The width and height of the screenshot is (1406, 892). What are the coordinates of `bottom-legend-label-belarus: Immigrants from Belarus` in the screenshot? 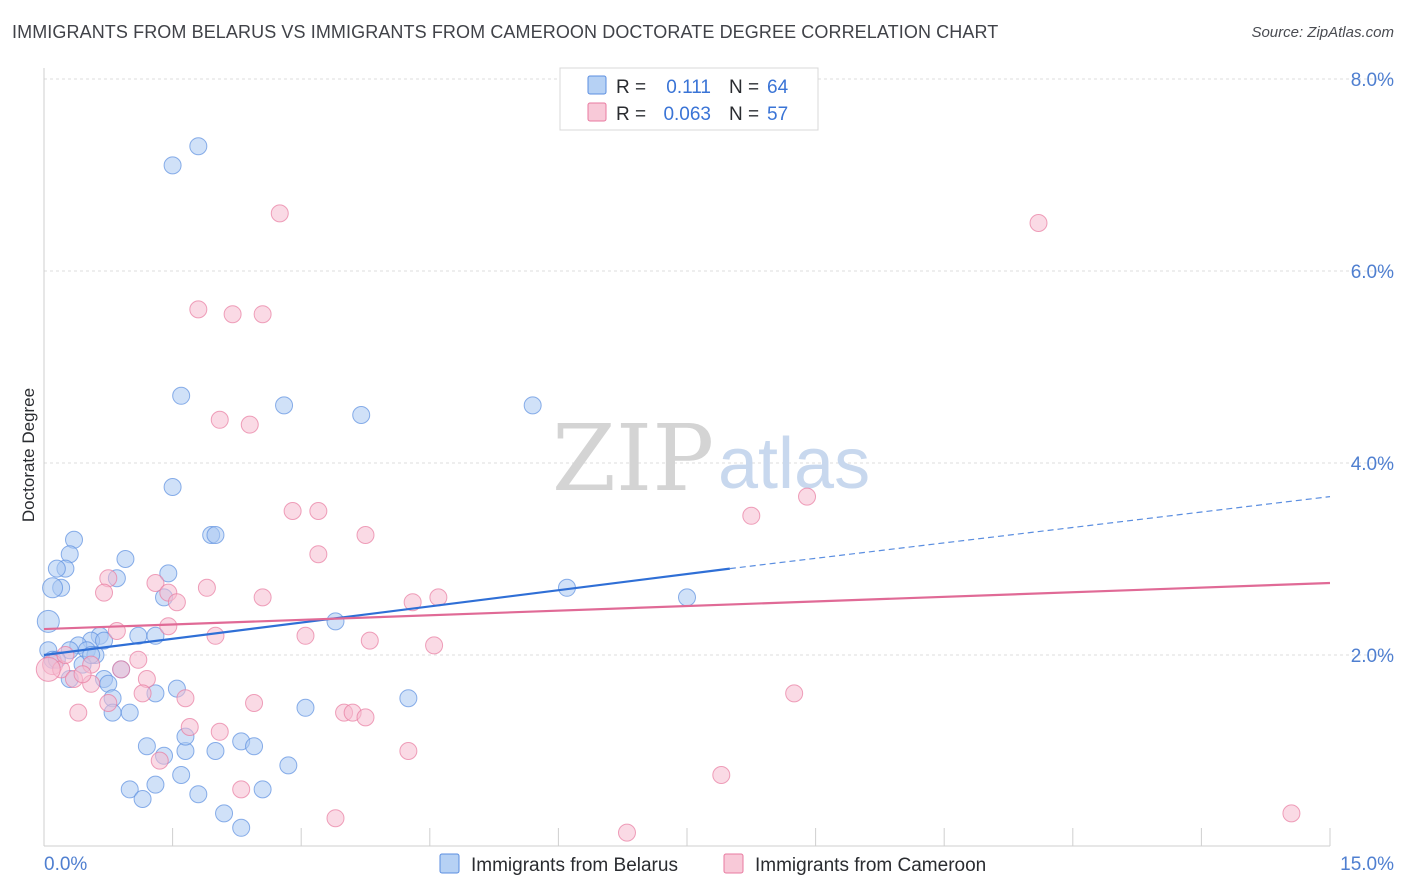 It's located at (574, 865).